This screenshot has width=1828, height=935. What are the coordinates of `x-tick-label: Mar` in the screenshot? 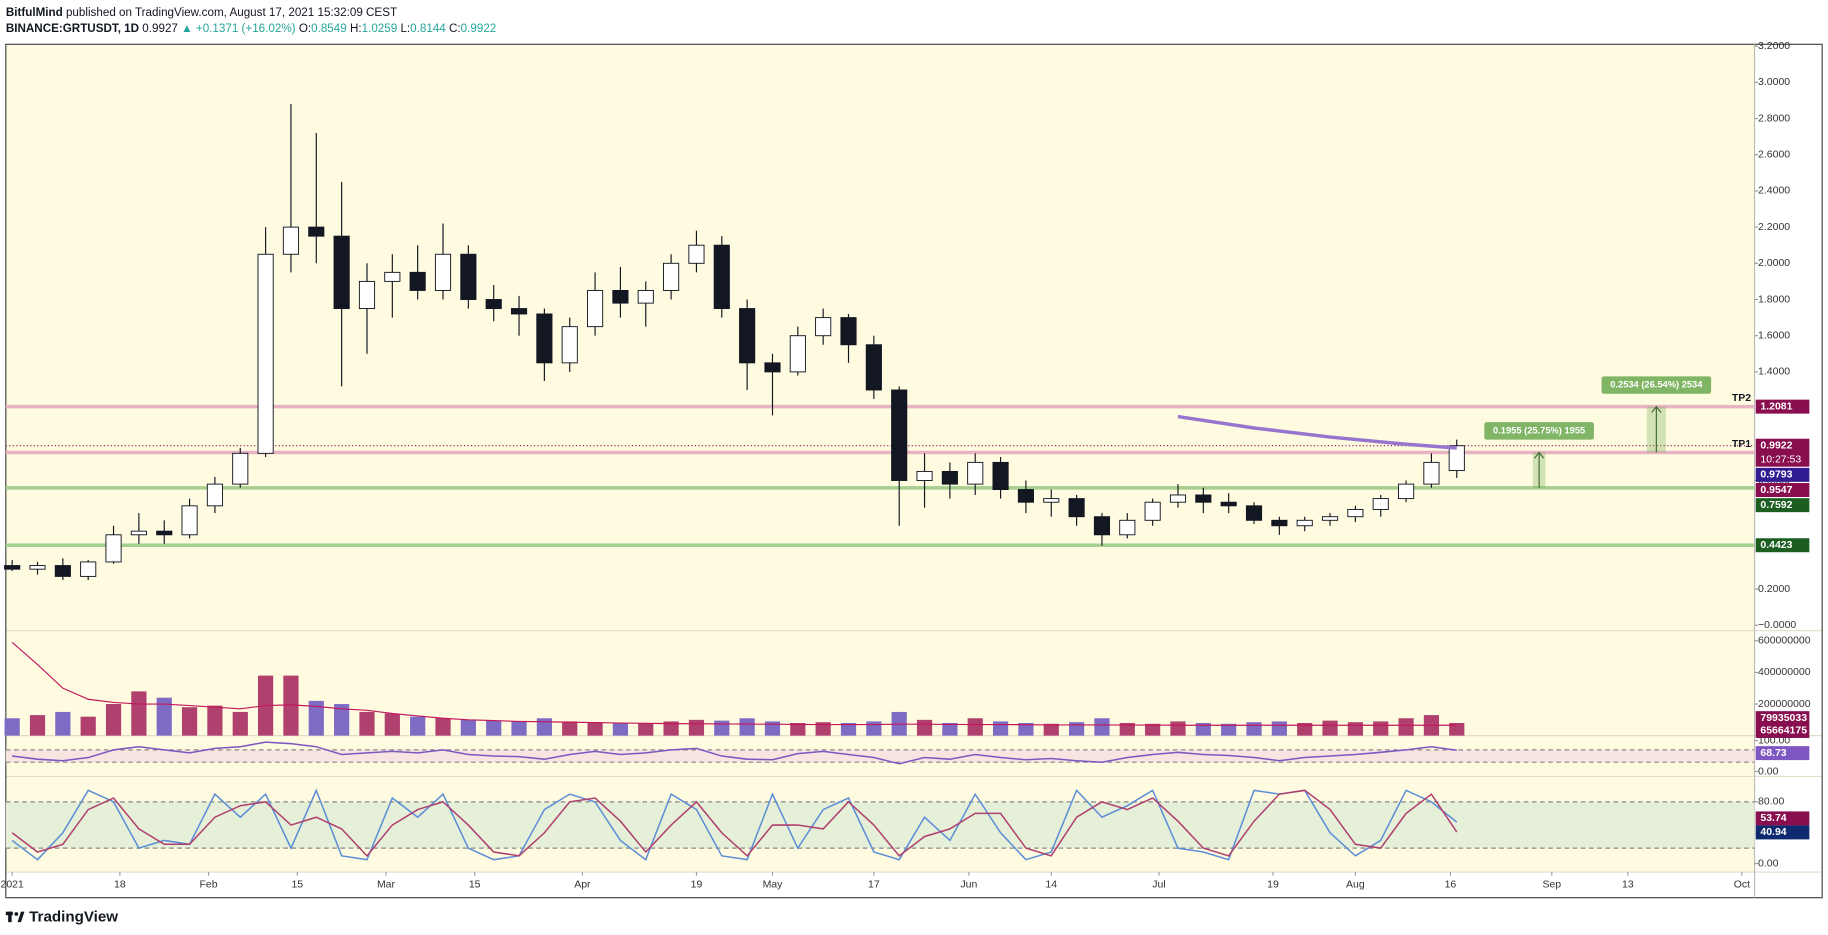 It's located at (386, 885).